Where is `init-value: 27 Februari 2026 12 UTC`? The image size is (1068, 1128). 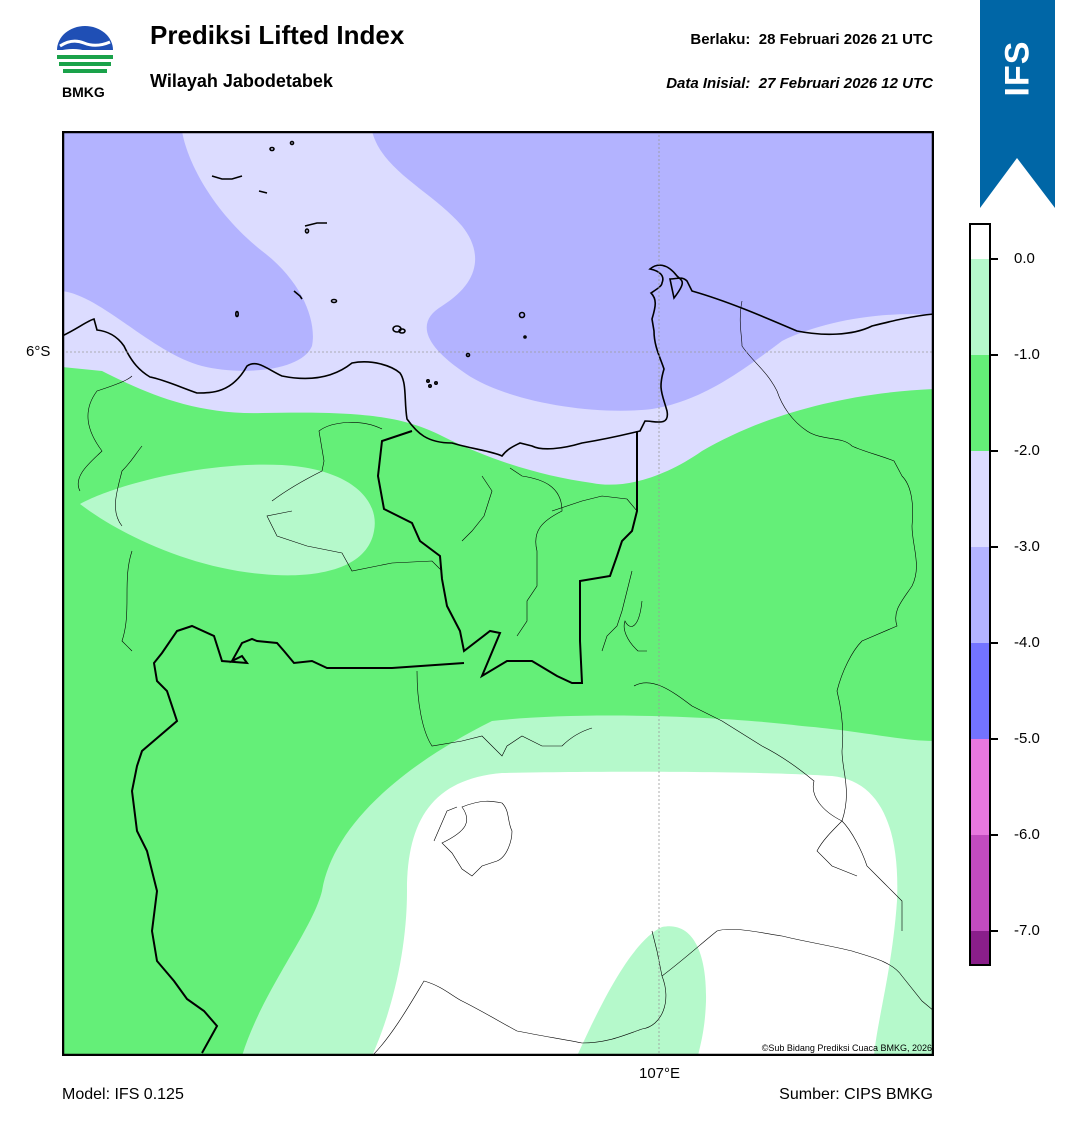 init-value: 27 Februari 2026 12 UTC is located at coordinates (845, 83).